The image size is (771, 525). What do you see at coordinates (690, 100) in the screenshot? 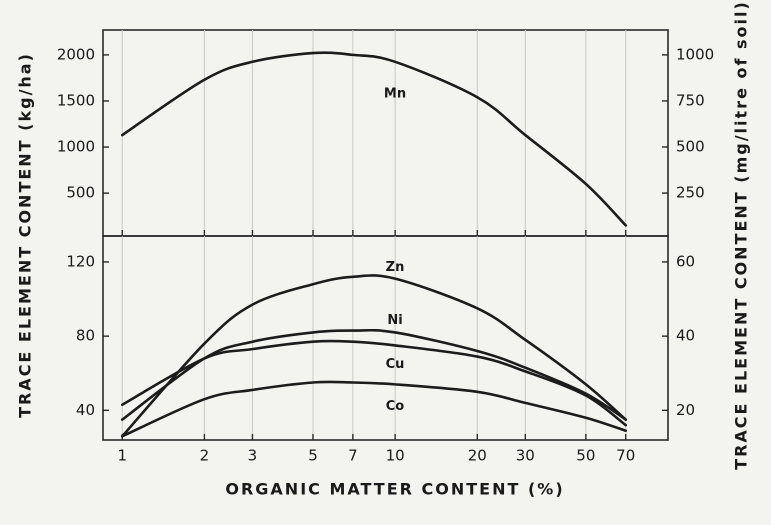
I see `y2-tick-label: 750` at bounding box center [690, 100].